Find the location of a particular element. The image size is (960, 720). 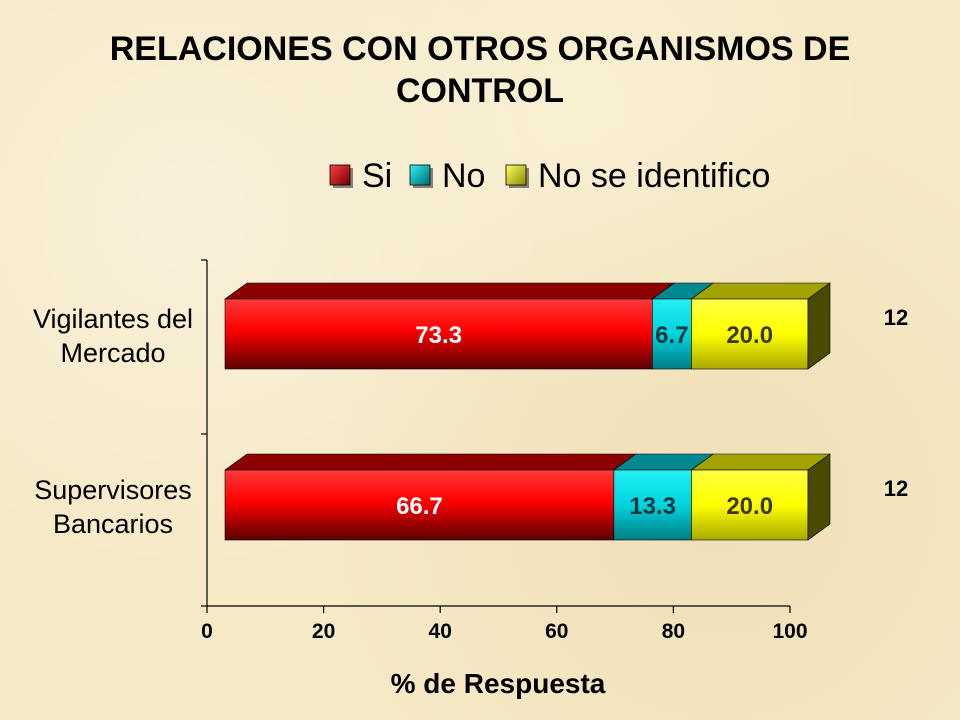

data-label: 73.3 is located at coordinates (438, 335).